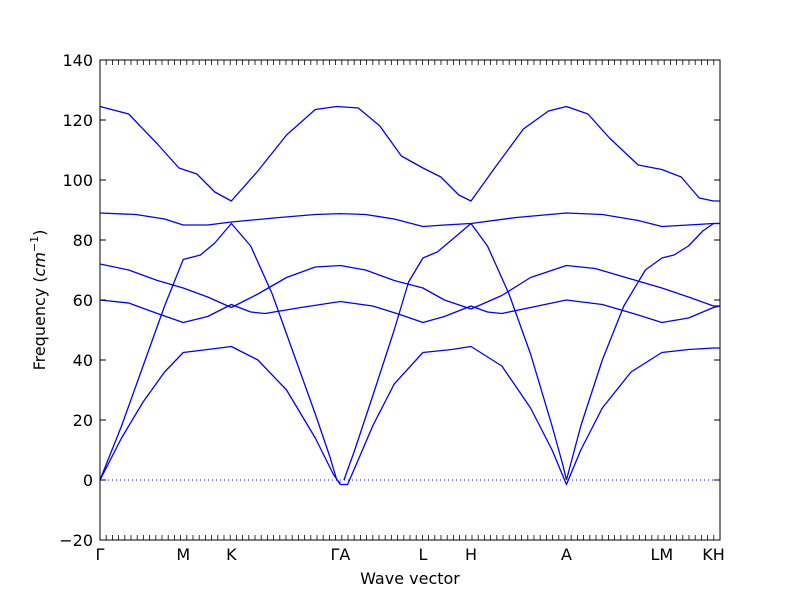  Describe the element at coordinates (83, 420) in the screenshot. I see `y-tick-label: 20` at that location.